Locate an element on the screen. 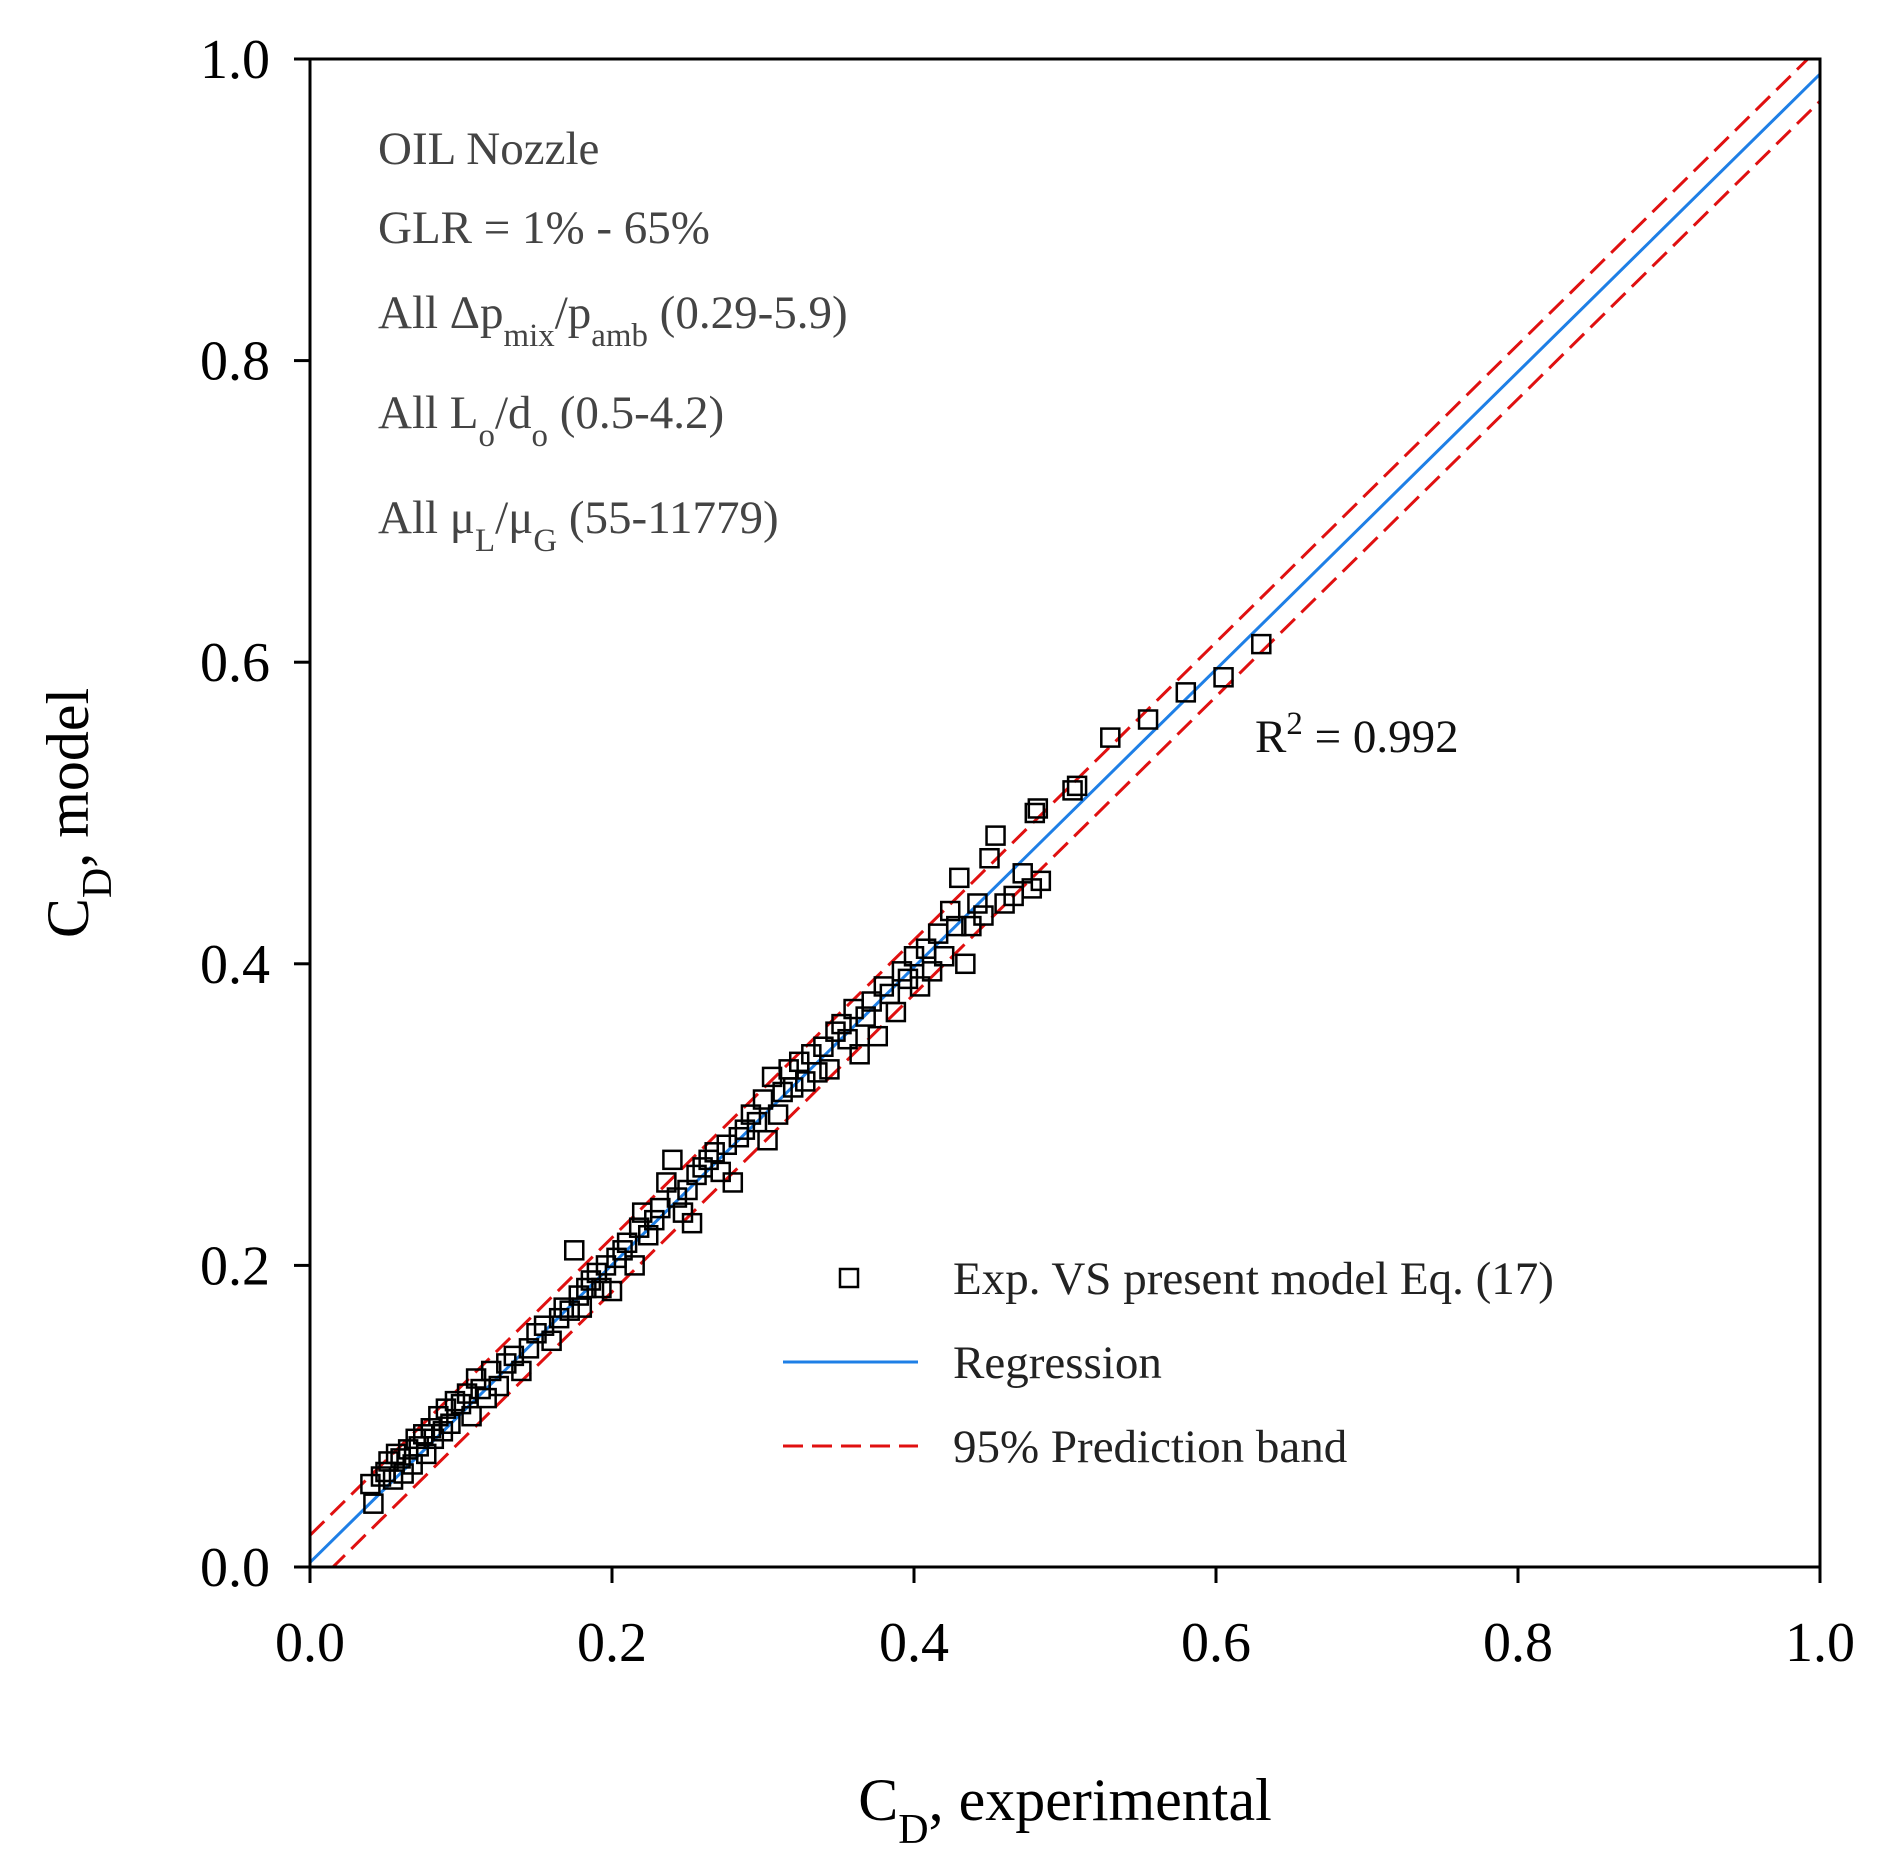 The height and width of the screenshot is (1858, 1882). annotation-line: All Lo/do (0.5-4.2) is located at coordinates (551, 420).